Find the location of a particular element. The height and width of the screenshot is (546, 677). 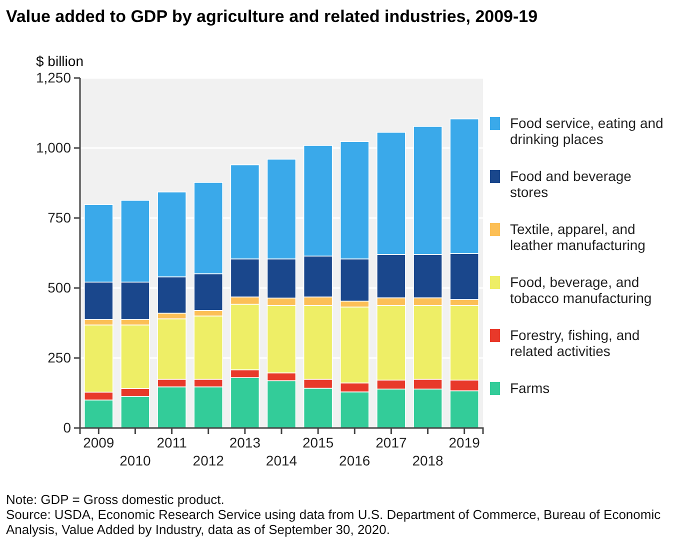

y-tick-label: 1,000 is located at coordinates (54, 147).